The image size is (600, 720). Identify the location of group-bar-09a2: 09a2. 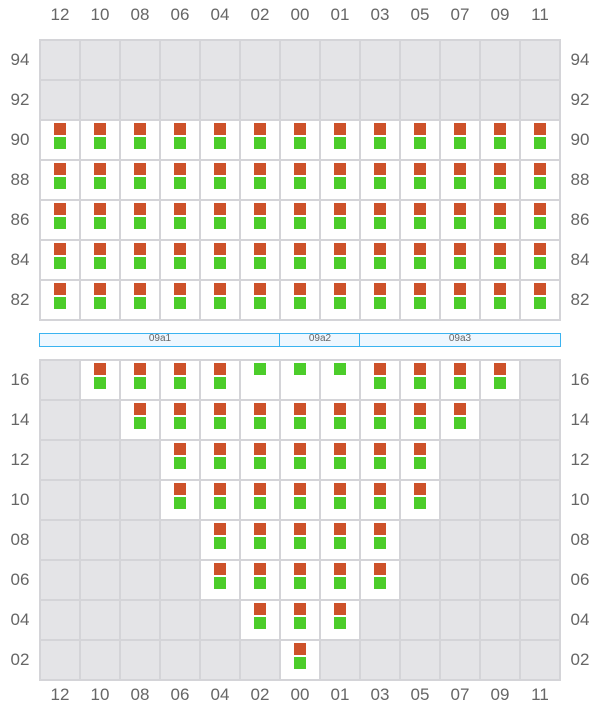
(320, 340).